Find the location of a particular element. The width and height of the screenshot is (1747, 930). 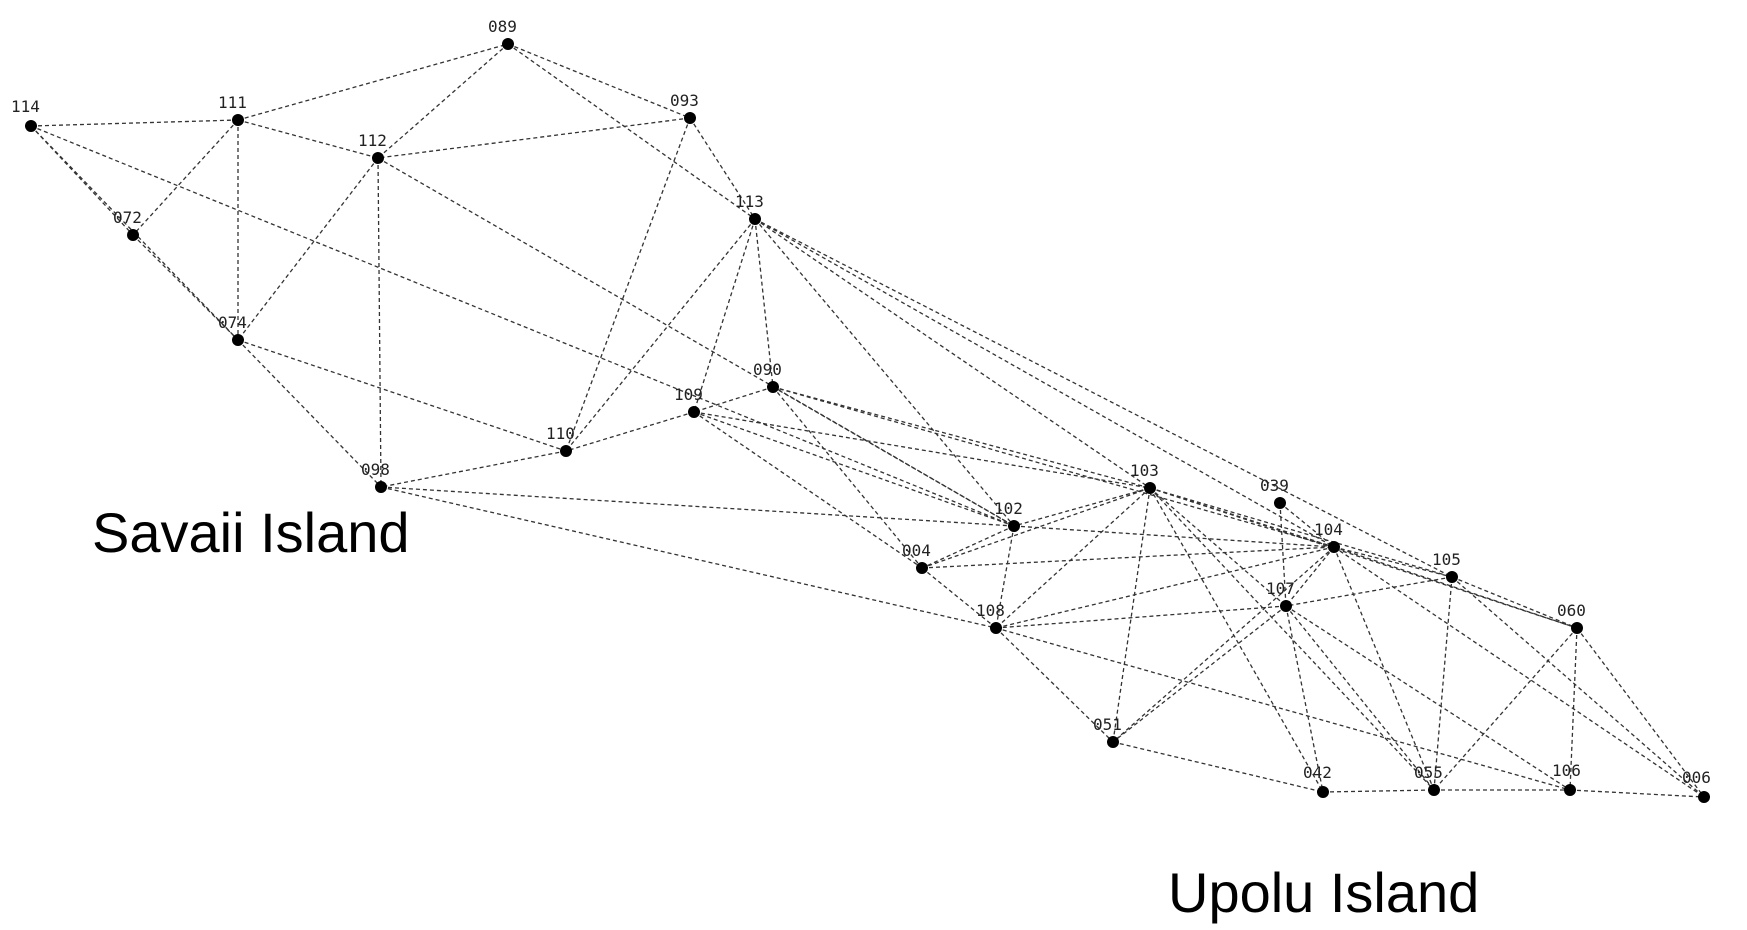

node-label-060: 060 is located at coordinates (1571, 610).